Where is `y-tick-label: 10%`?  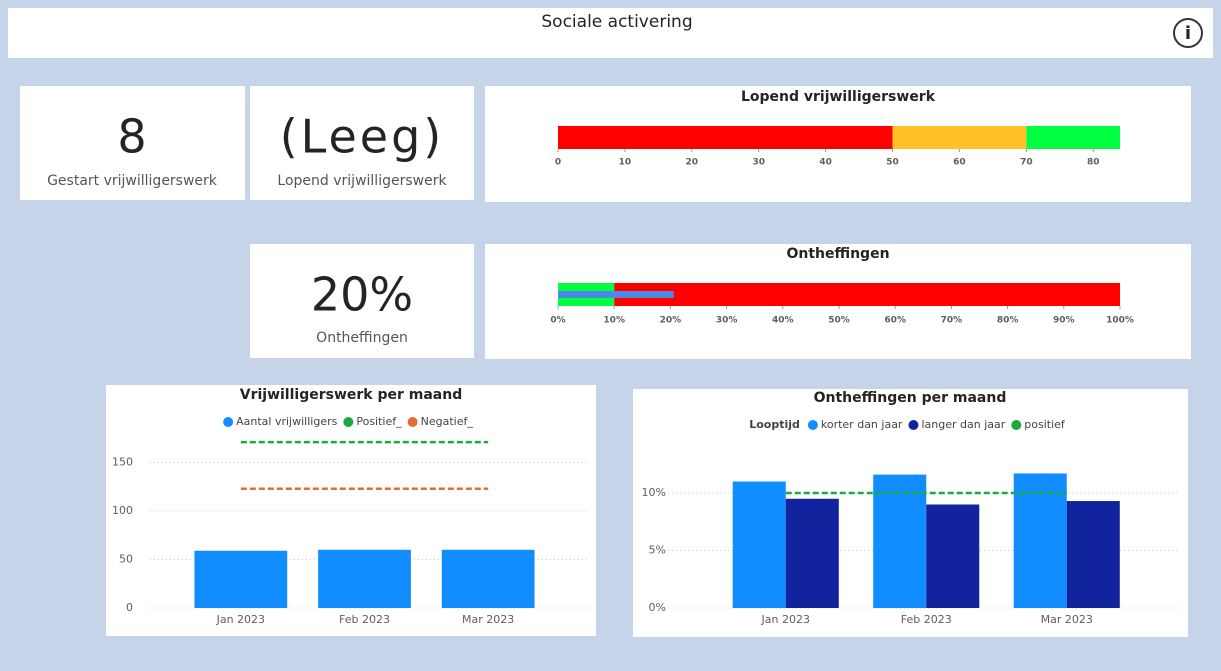 y-tick-label: 10% is located at coordinates (654, 492).